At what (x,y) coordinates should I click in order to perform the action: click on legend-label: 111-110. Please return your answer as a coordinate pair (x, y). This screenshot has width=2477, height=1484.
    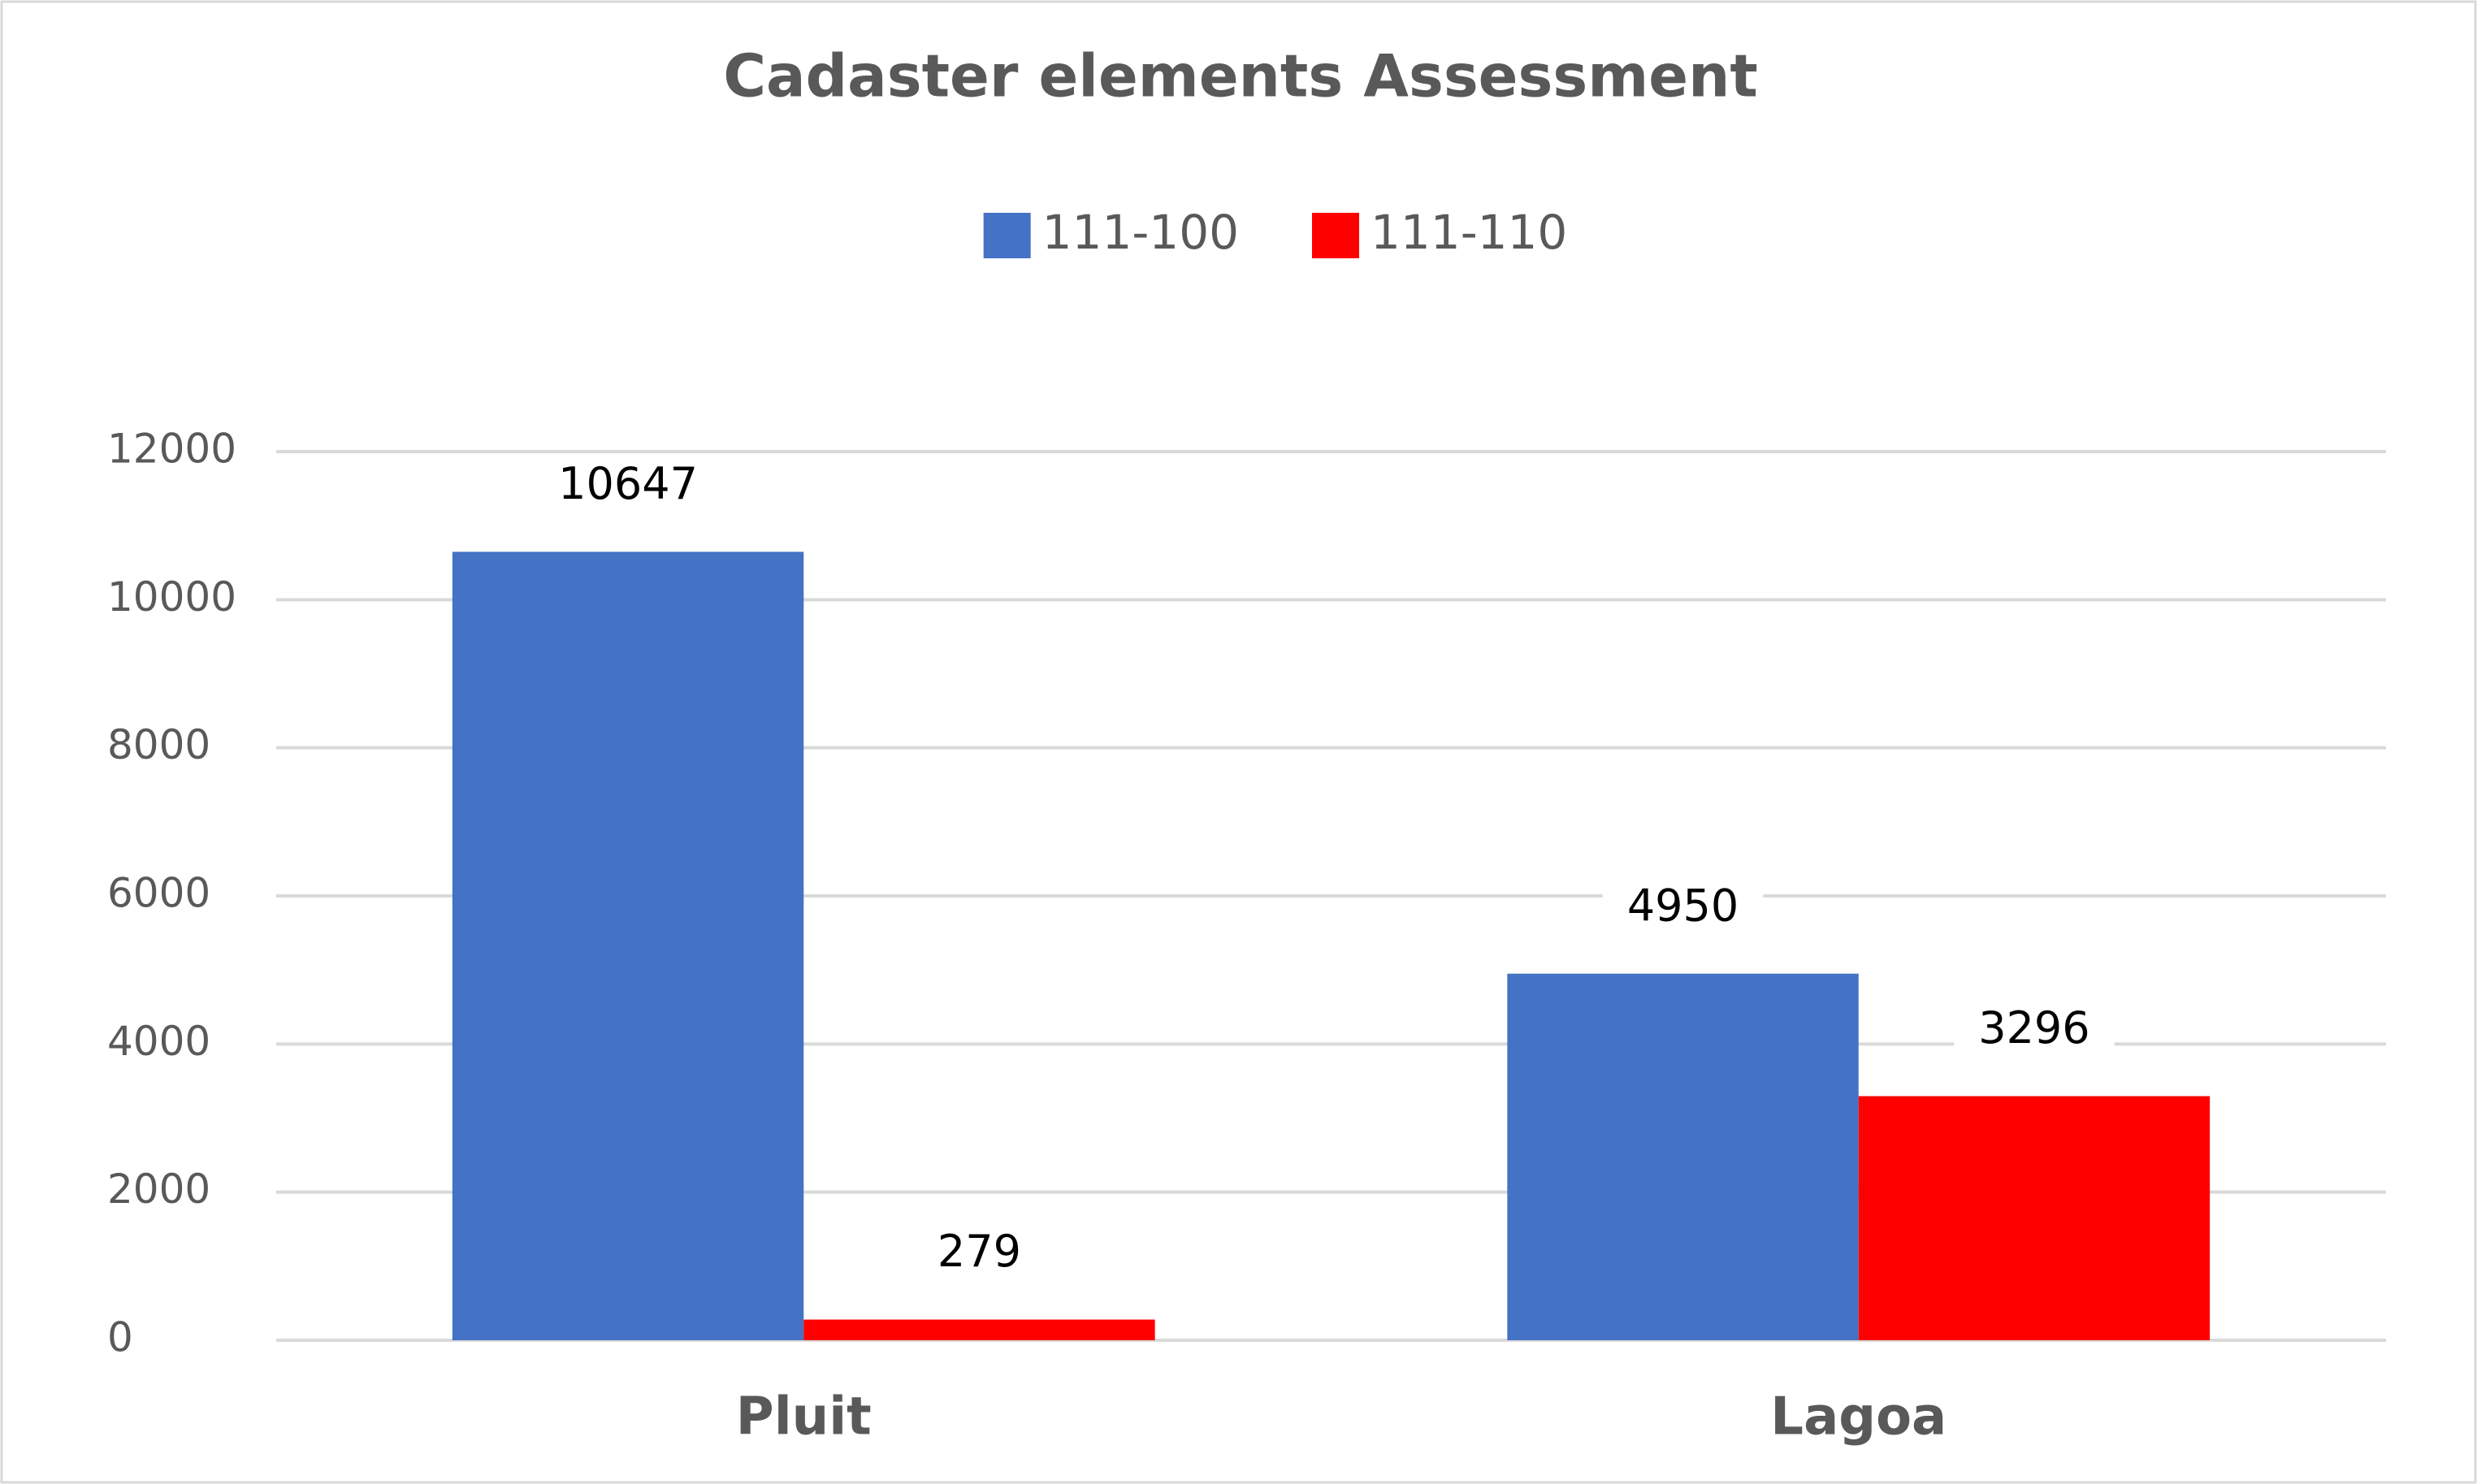
    Looking at the image, I should click on (1469, 232).